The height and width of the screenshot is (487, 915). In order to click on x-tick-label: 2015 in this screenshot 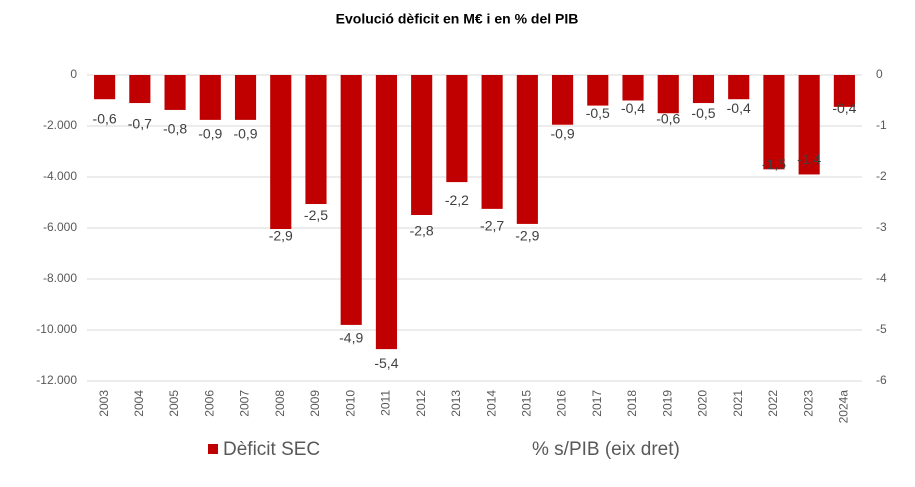, I will do `click(527, 403)`.